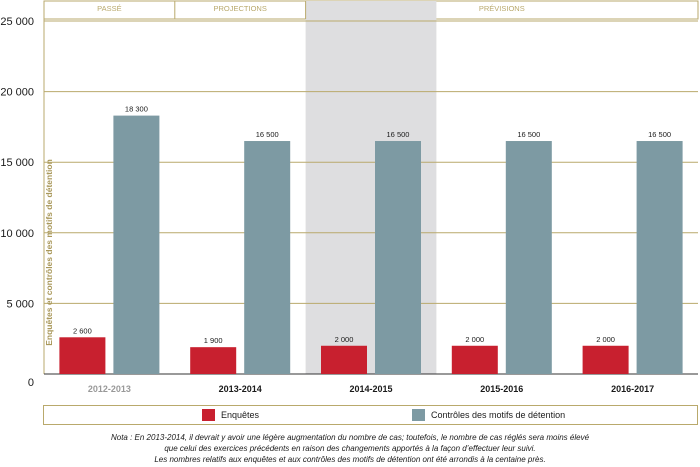 Image resolution: width=700 pixels, height=467 pixels. I want to click on legend-item-controles: Contrôles des motifs de détention, so click(488, 415).